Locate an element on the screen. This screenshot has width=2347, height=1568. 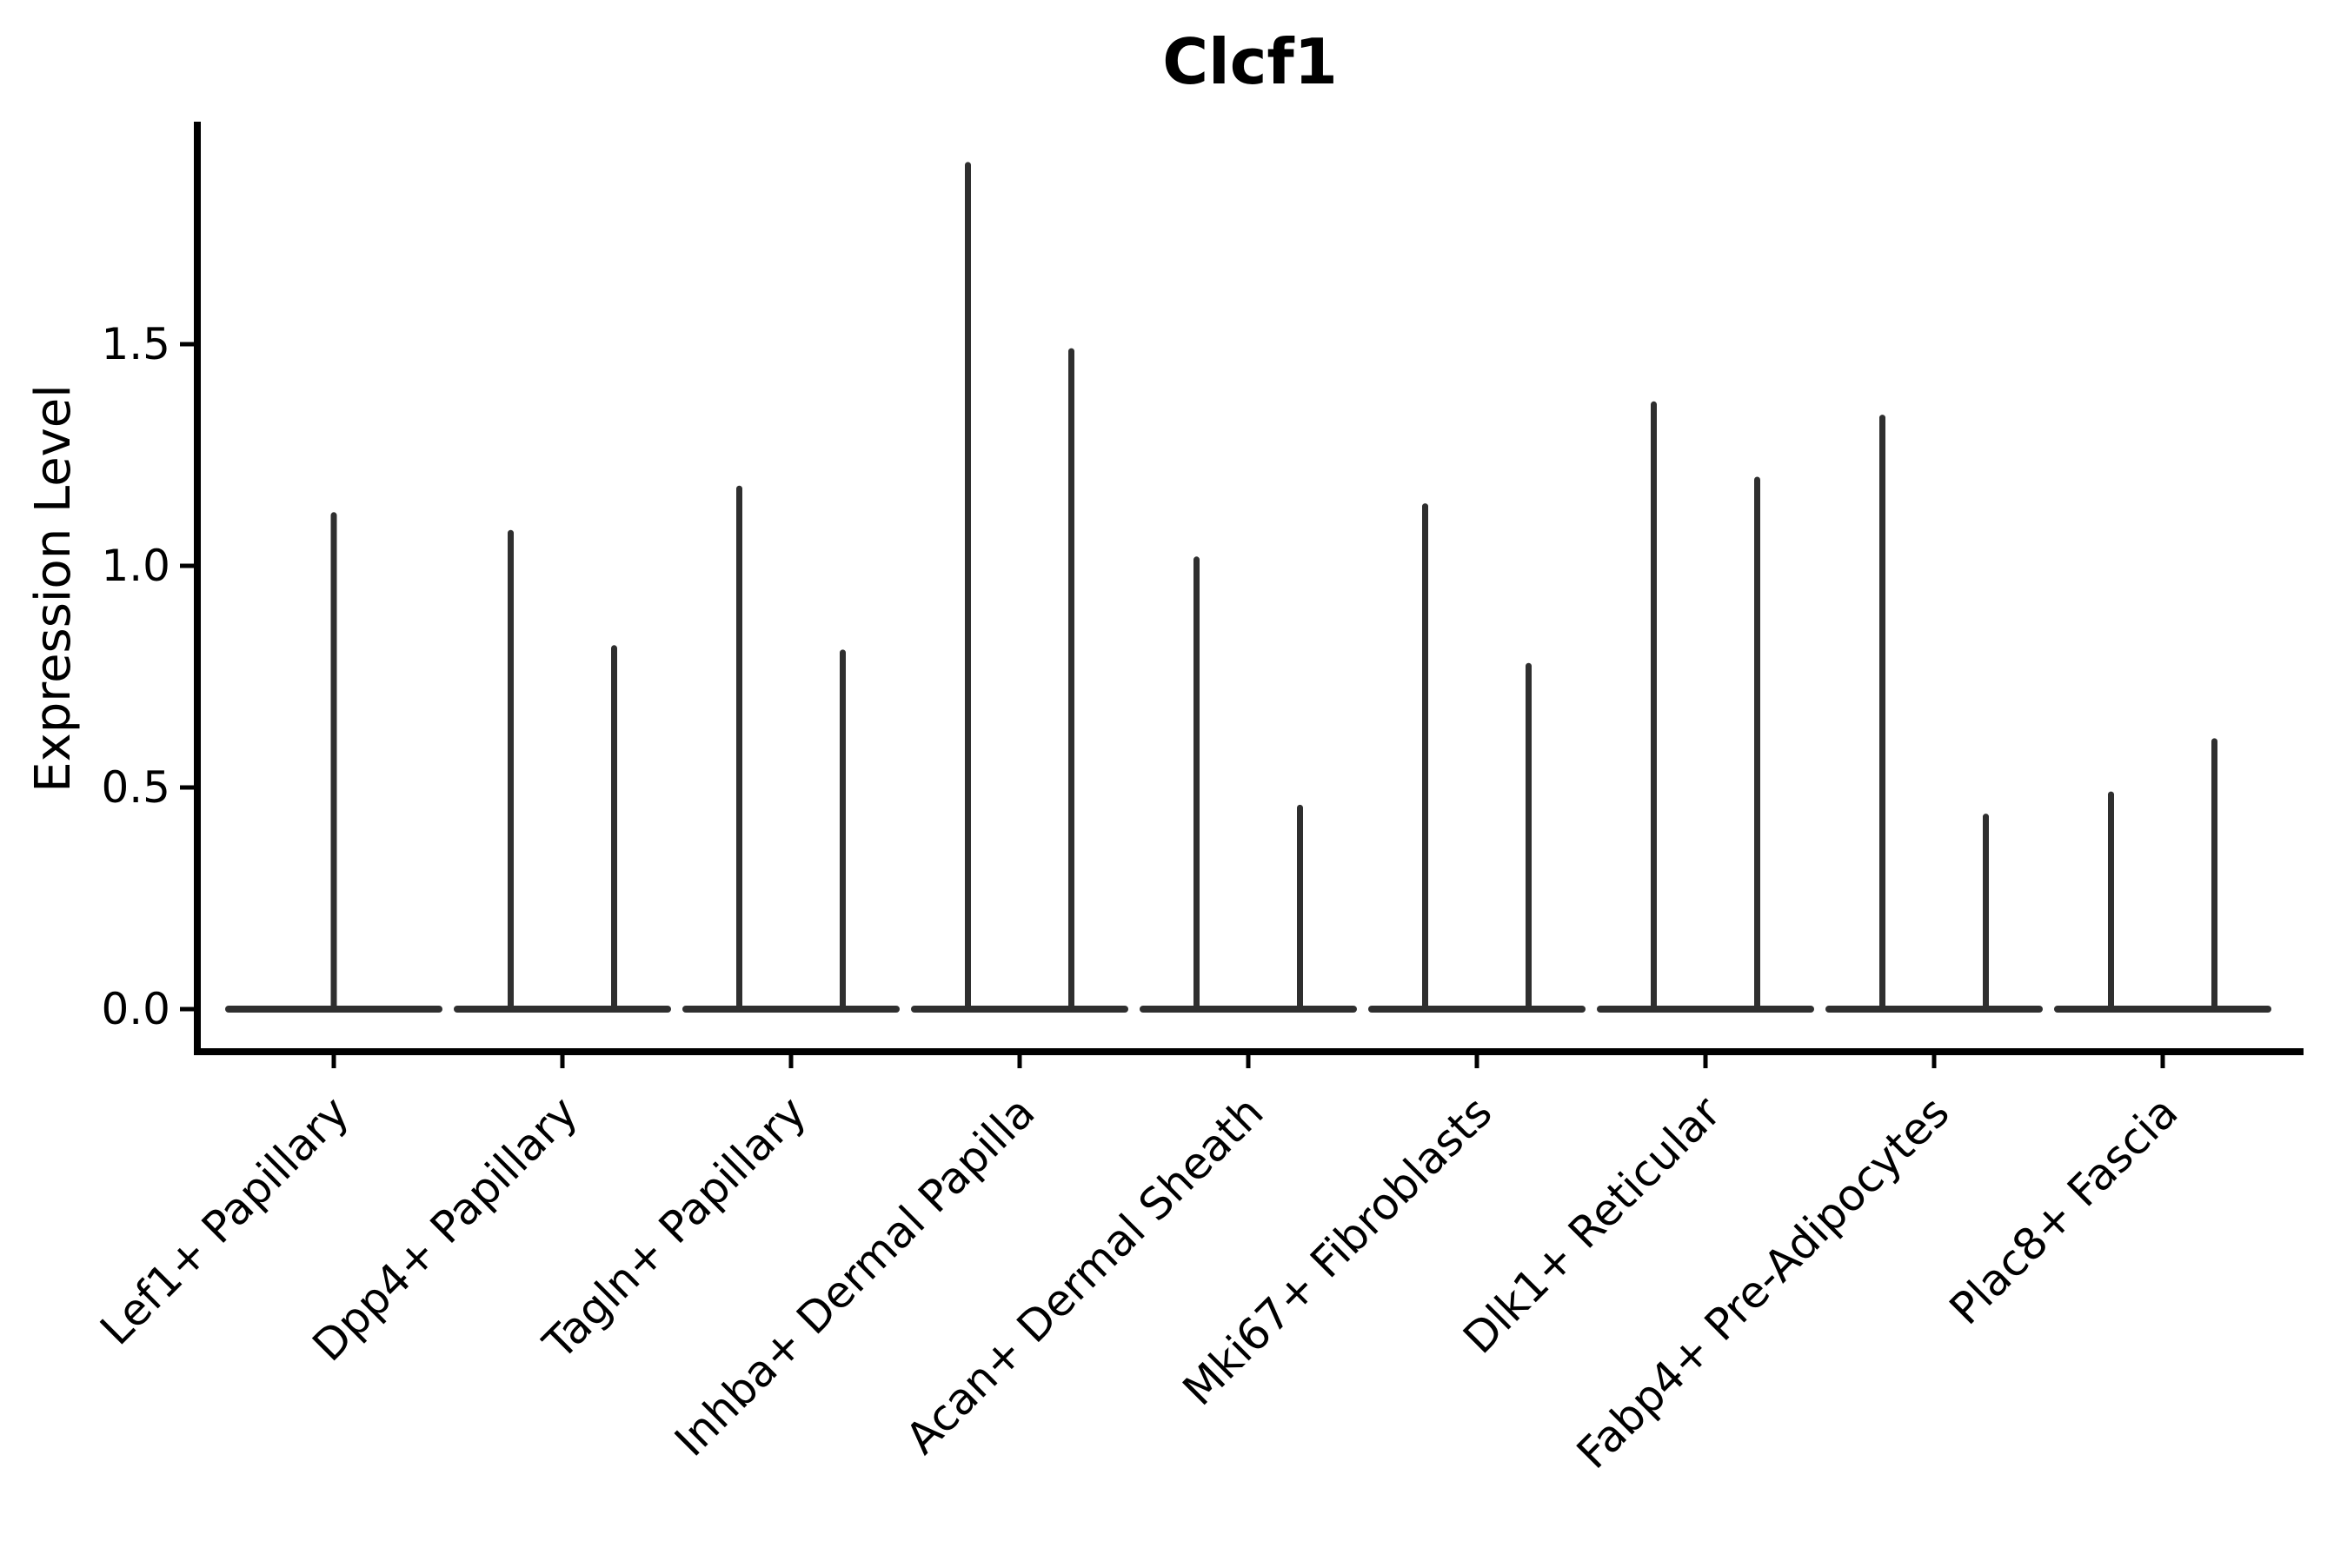
y-tick-label: 0.0 is located at coordinates (135, 1009).